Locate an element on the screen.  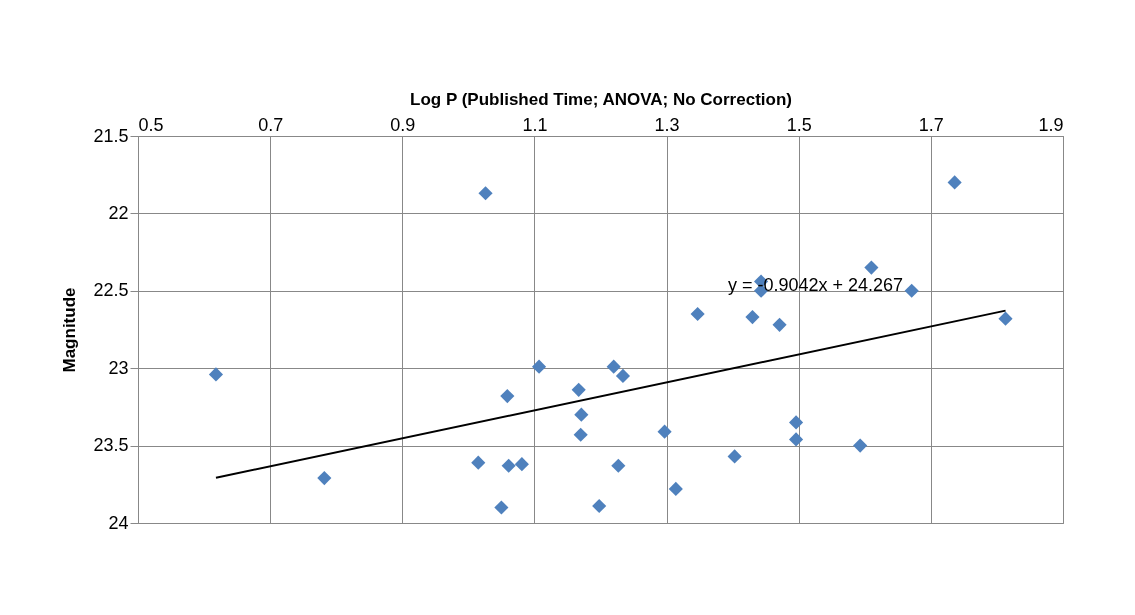
x-tick-label: 0.7 is located at coordinates (271, 124).